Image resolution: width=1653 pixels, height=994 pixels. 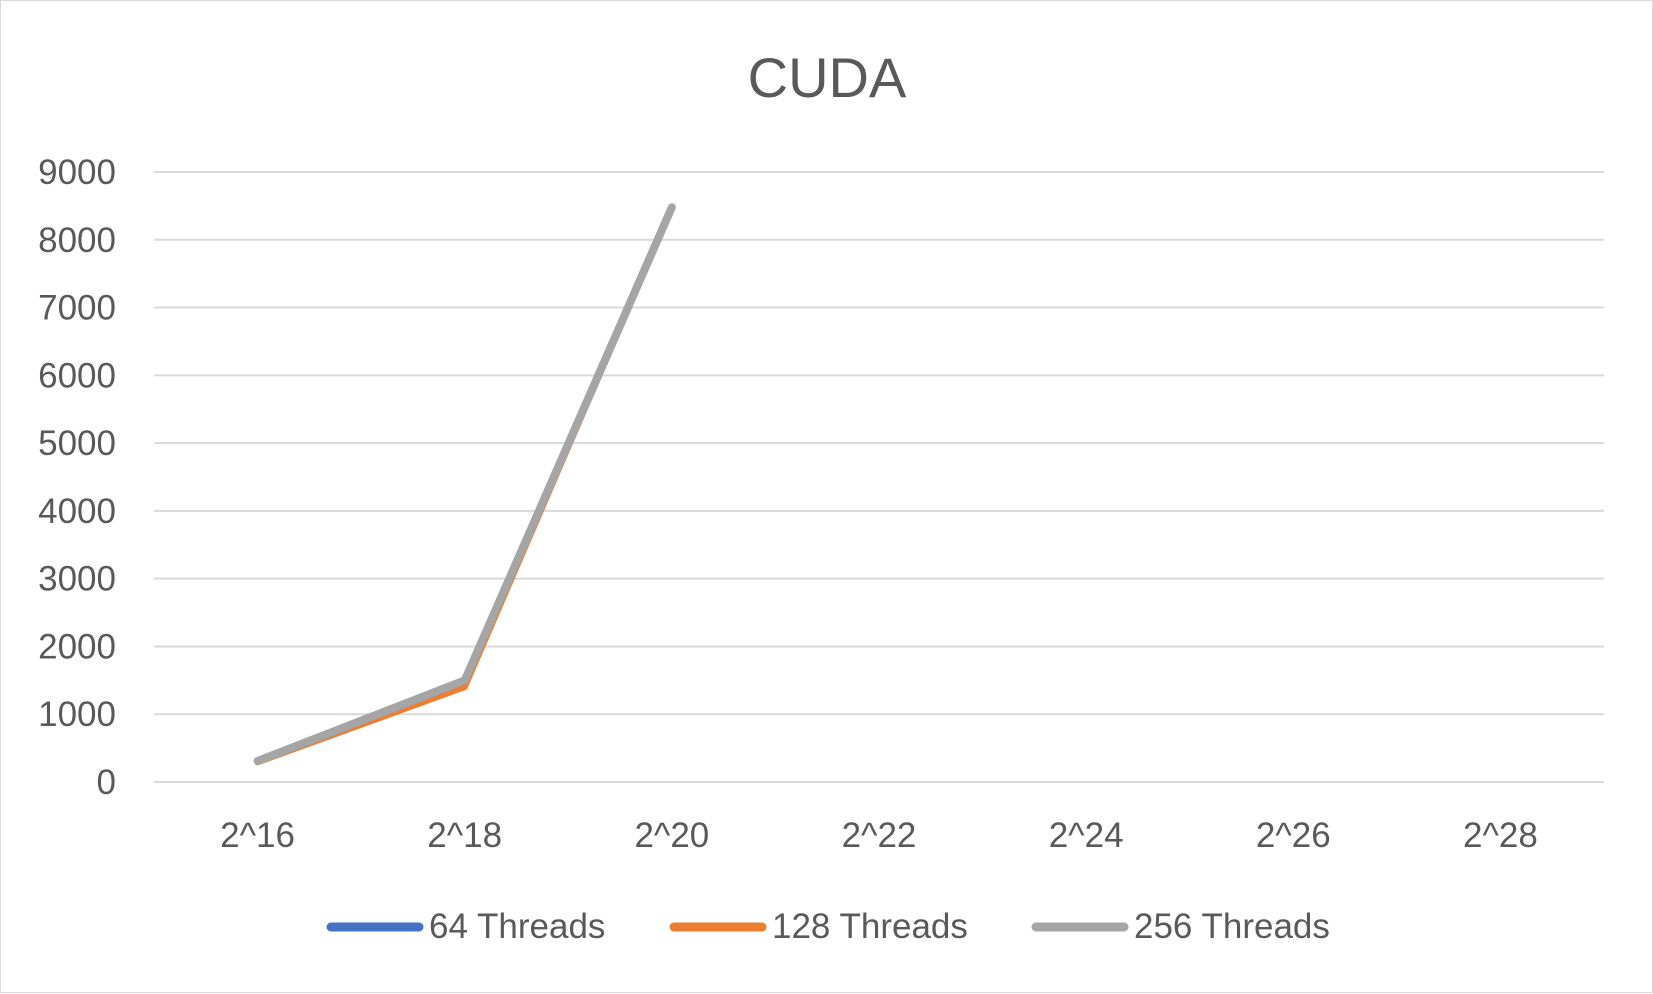 I want to click on legend-label: 64 Threads, so click(x=517, y=926).